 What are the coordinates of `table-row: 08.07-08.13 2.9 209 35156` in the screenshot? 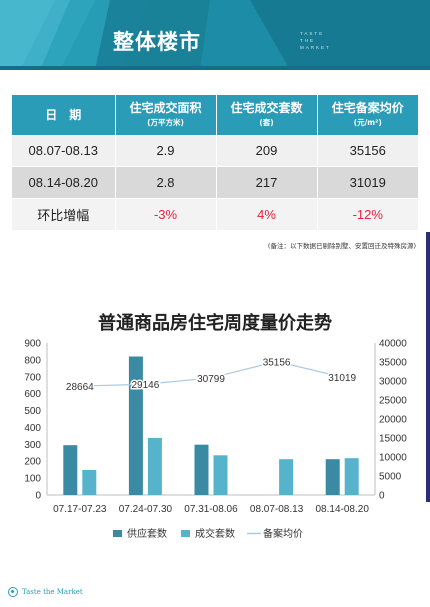 It's located at (215, 151).